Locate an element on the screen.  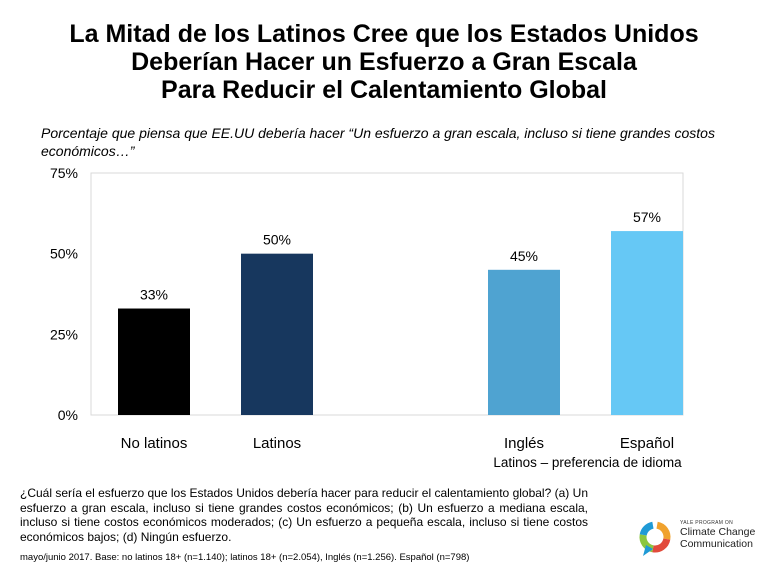
y-tick-label: 0% is located at coordinates (68, 415).